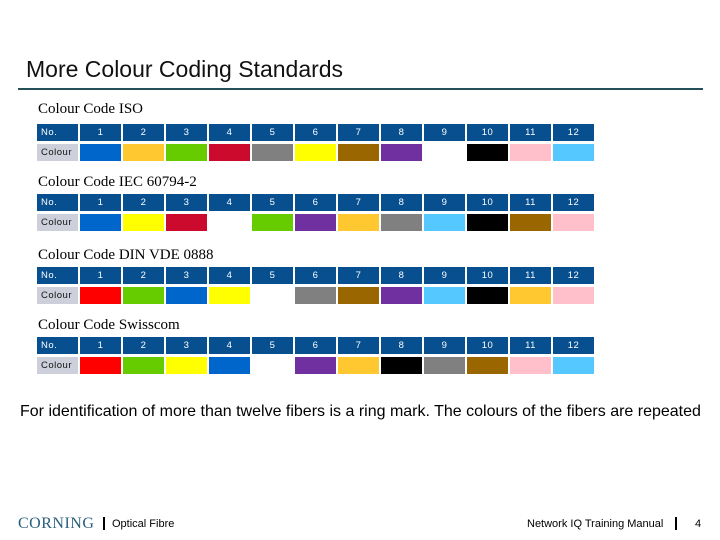 Image resolution: width=720 pixels, height=540 pixels. I want to click on colour-table-iso: No. 1 2 3 4 5 6 7 8 9 10 11 12 Colour, so click(315, 142).